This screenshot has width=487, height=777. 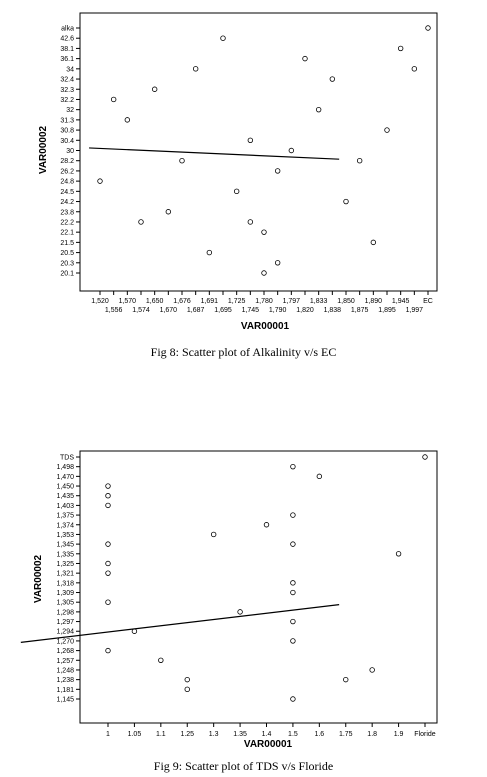 What do you see at coordinates (387, 310) in the screenshot?
I see `x-tick-label: 1,895` at bounding box center [387, 310].